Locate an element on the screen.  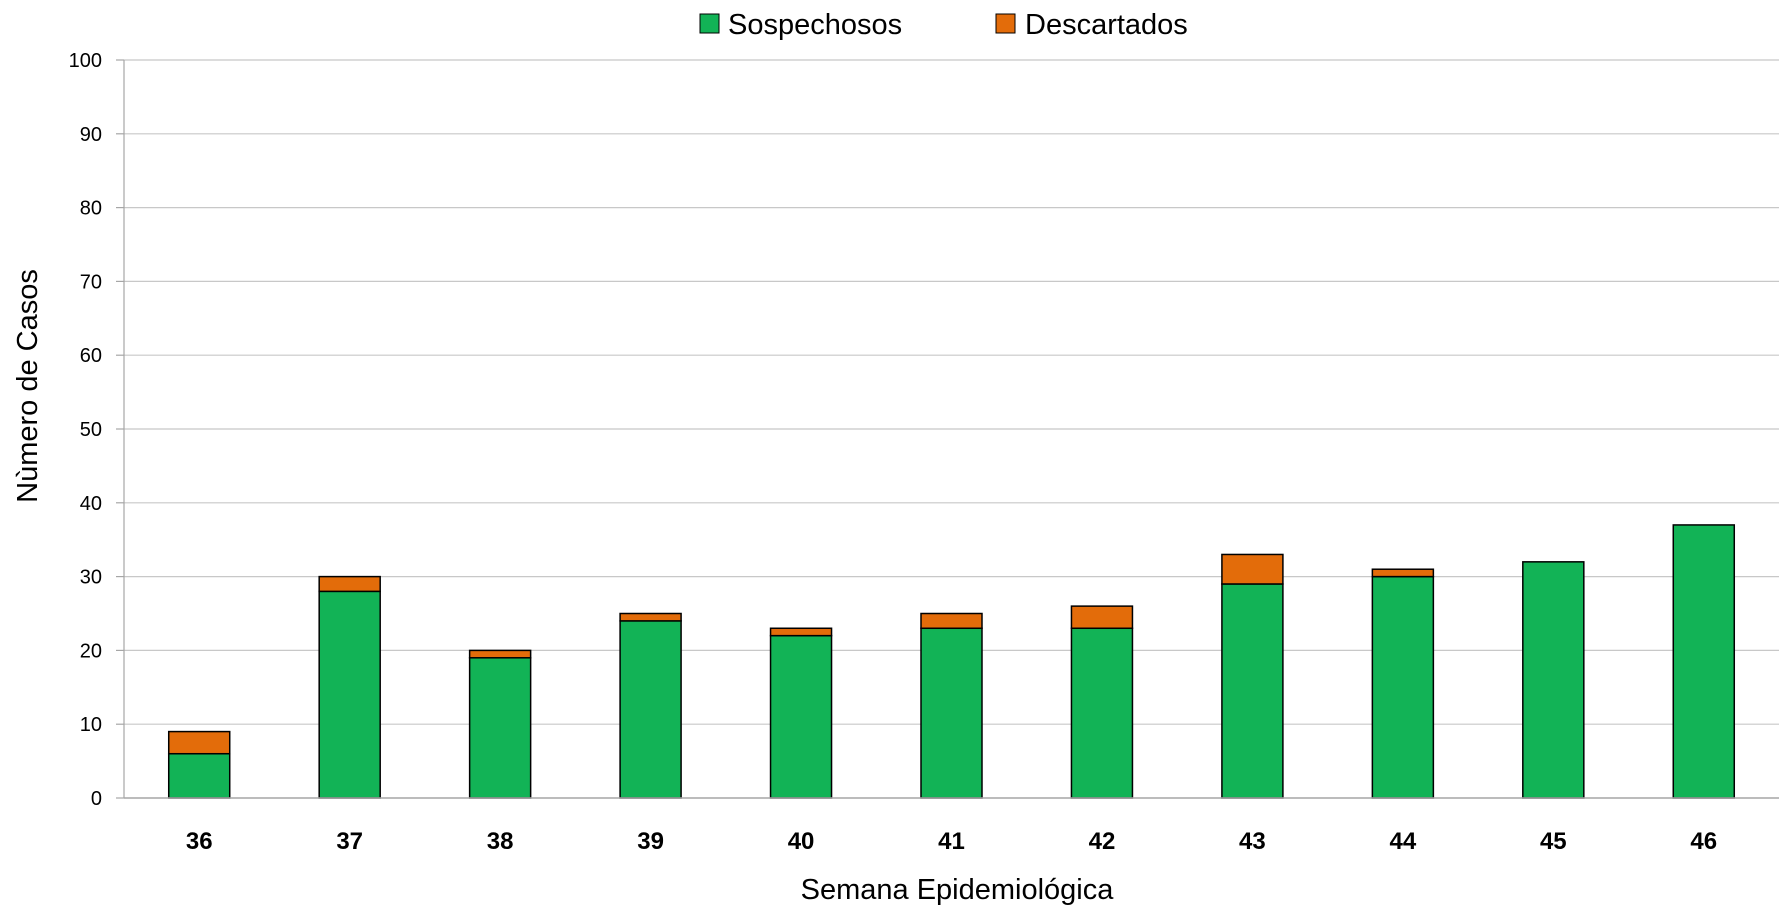
y-tick-label: 100 is located at coordinates (85, 61).